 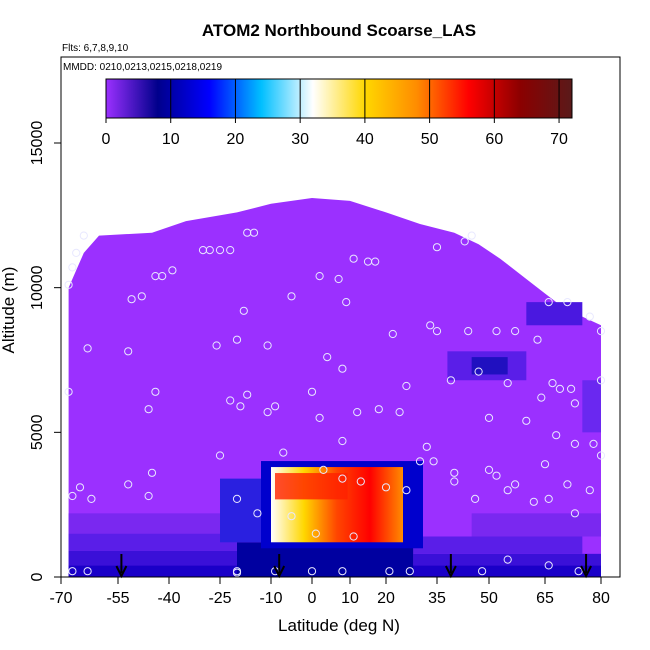 What do you see at coordinates (171, 139) in the screenshot?
I see `colorbar-tick-label: 10` at bounding box center [171, 139].